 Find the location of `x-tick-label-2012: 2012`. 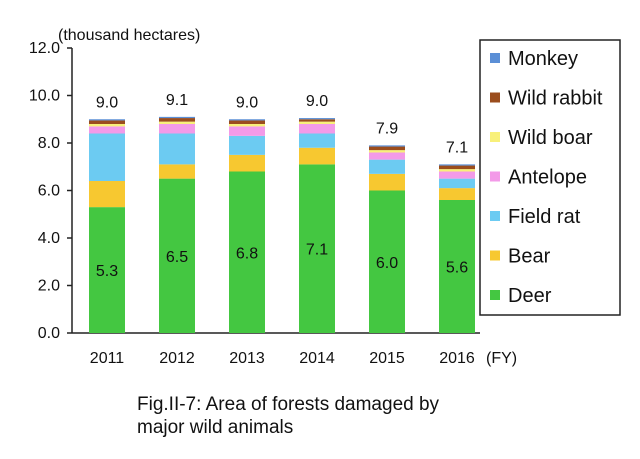

x-tick-label-2012: 2012 is located at coordinates (177, 358).